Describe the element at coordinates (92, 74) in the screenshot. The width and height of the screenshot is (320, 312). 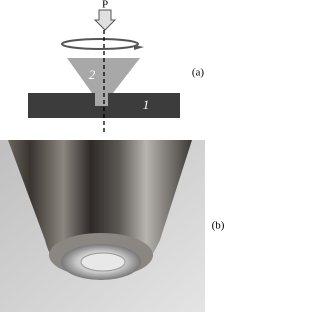
I see `part-label: 2` at that location.